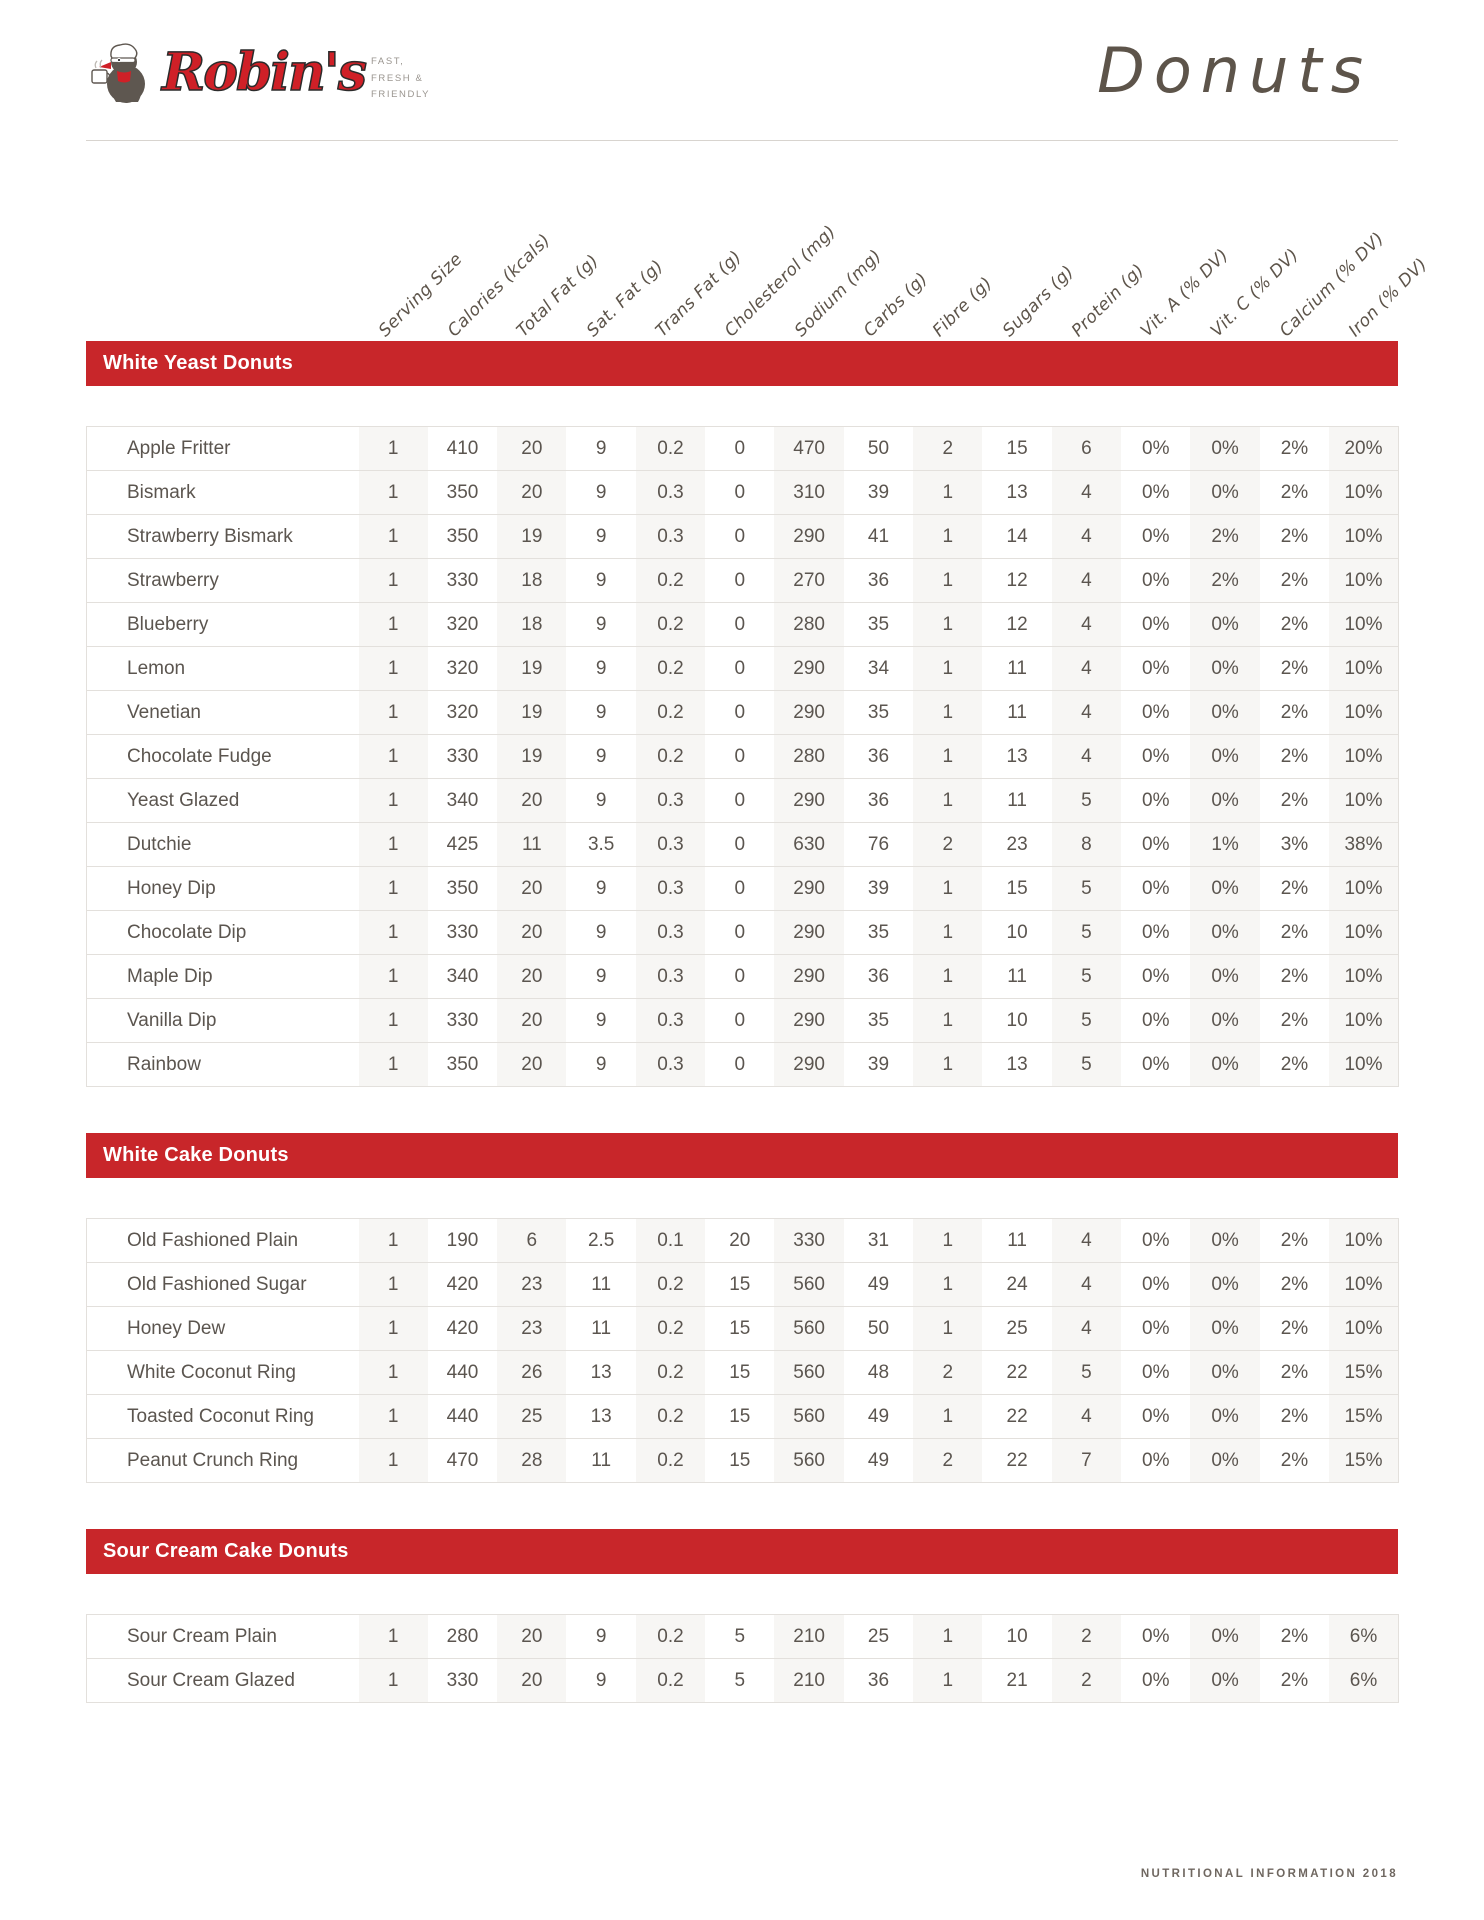 This screenshot has height=1920, width=1484. Describe the element at coordinates (462, 844) in the screenshot. I see `nutrition-value: 425` at that location.